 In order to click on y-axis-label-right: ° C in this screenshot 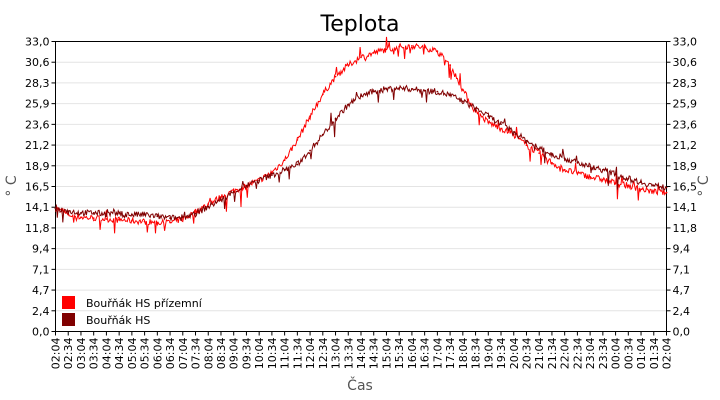, I will do `click(704, 185)`.